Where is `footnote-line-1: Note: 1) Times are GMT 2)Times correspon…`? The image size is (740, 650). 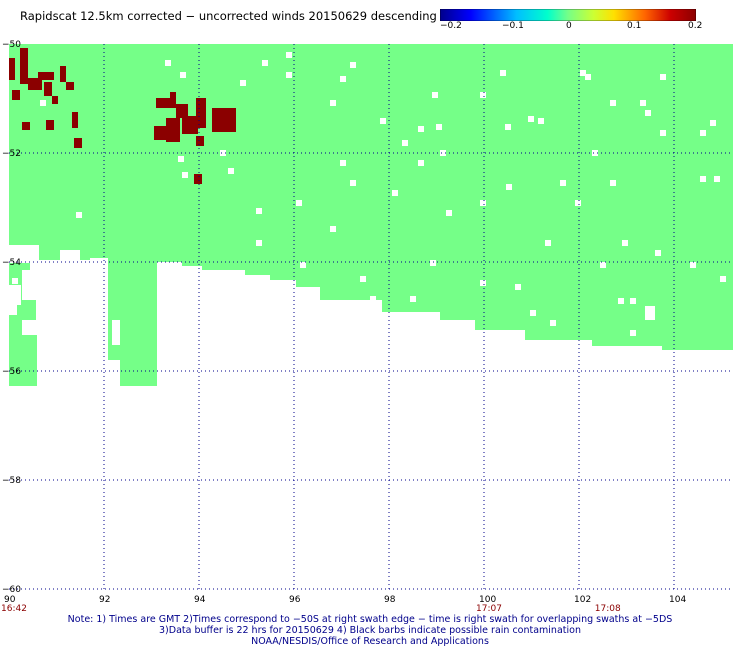
footnote-line-1: Note: 1) Times are GMT 2)Times correspon… is located at coordinates (370, 619).